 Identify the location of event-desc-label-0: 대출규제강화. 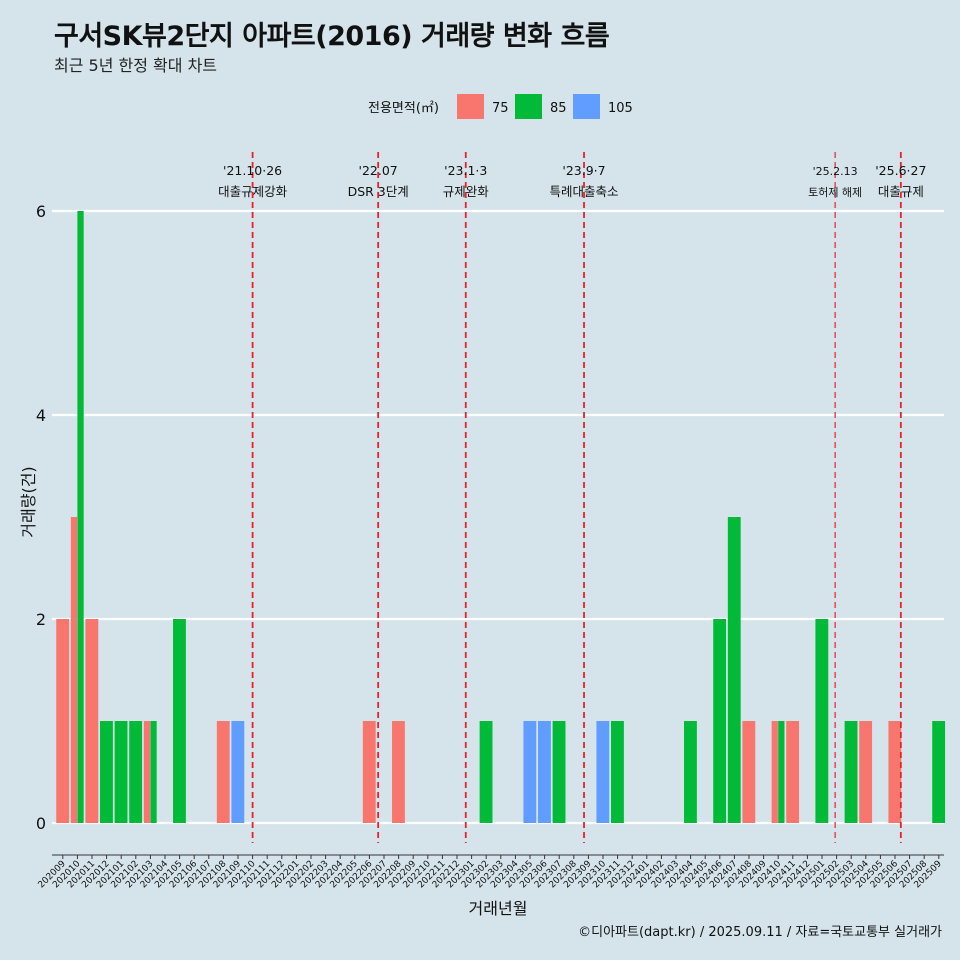
(253, 191).